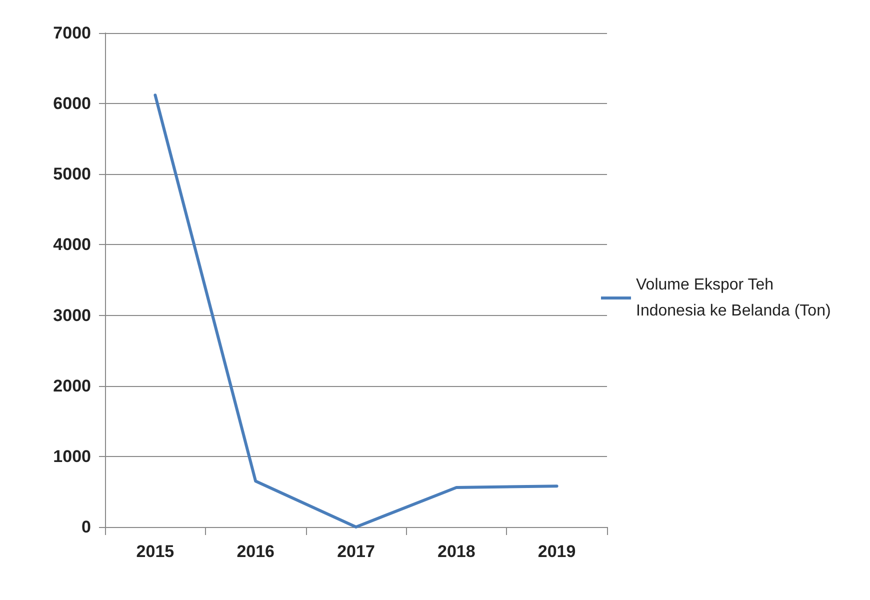  Describe the element at coordinates (72, 315) in the screenshot. I see `y-tick-label: 3000` at that location.